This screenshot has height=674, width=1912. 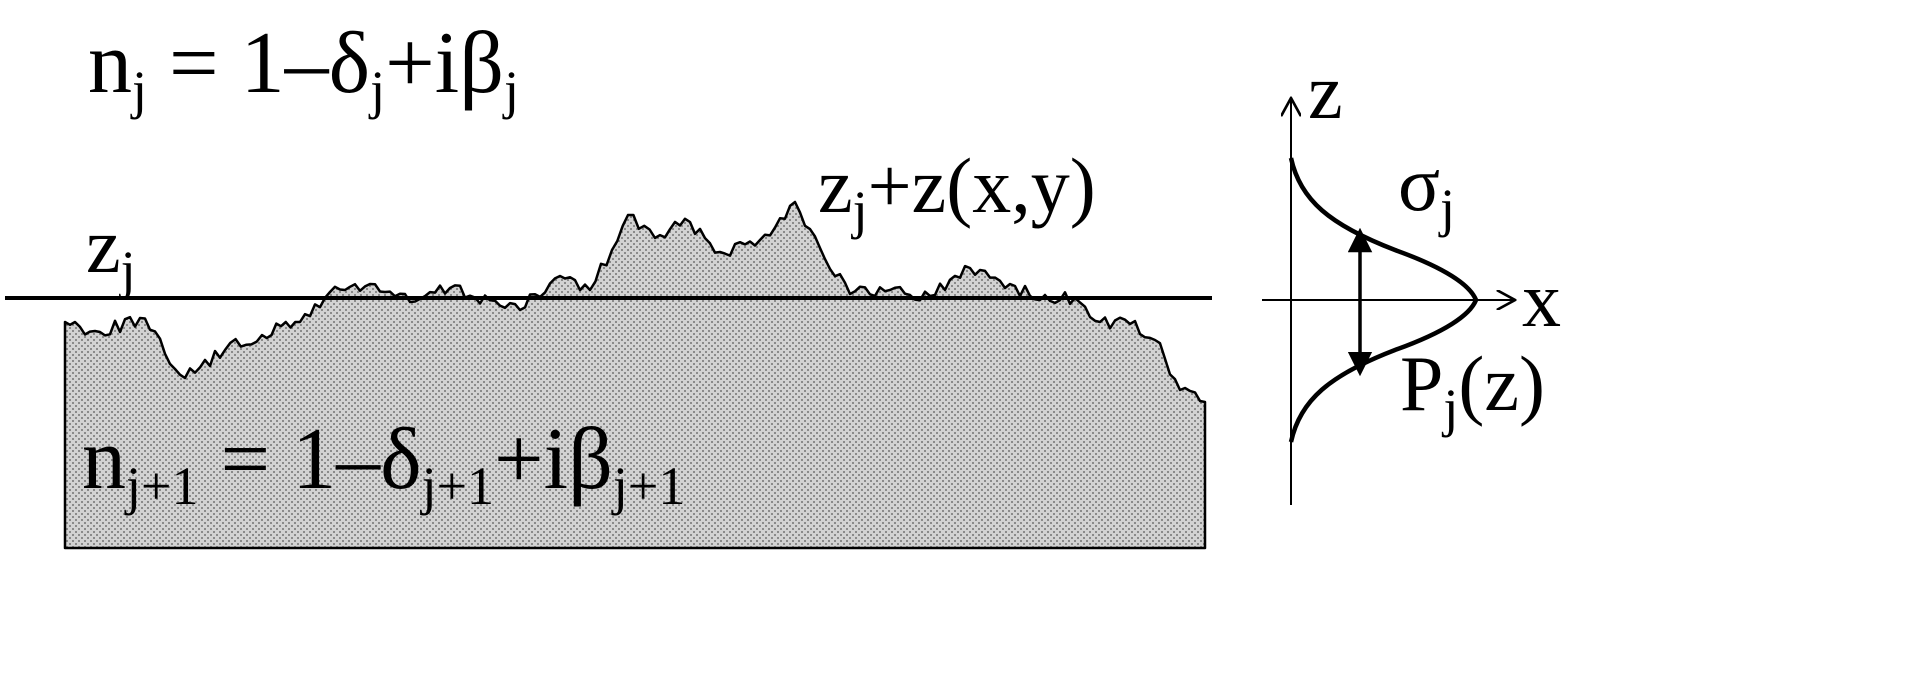 What do you see at coordinates (457, 486) in the screenshot?
I see `delta-subscript: j+1` at bounding box center [457, 486].